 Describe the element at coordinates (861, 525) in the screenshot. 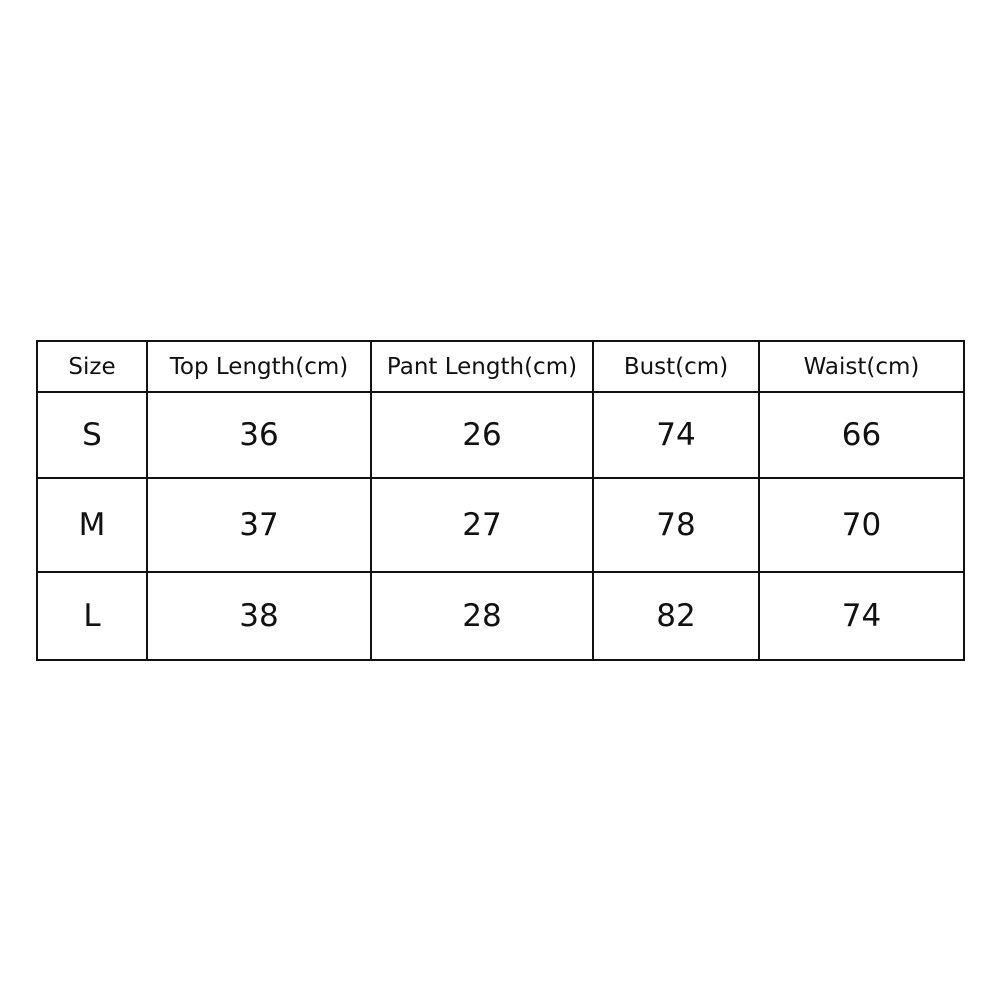

I see `cell-waist: 70` at that location.